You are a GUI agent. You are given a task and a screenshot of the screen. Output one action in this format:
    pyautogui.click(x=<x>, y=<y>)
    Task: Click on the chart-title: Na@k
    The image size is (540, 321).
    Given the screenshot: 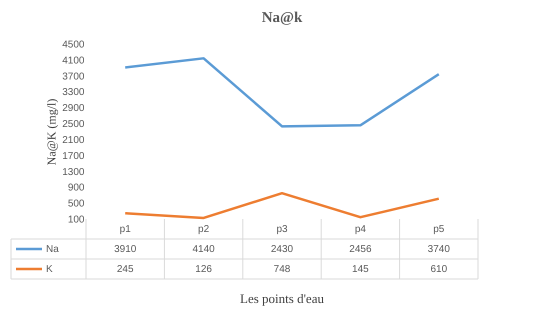 What is the action you would take?
    pyautogui.click(x=282, y=18)
    